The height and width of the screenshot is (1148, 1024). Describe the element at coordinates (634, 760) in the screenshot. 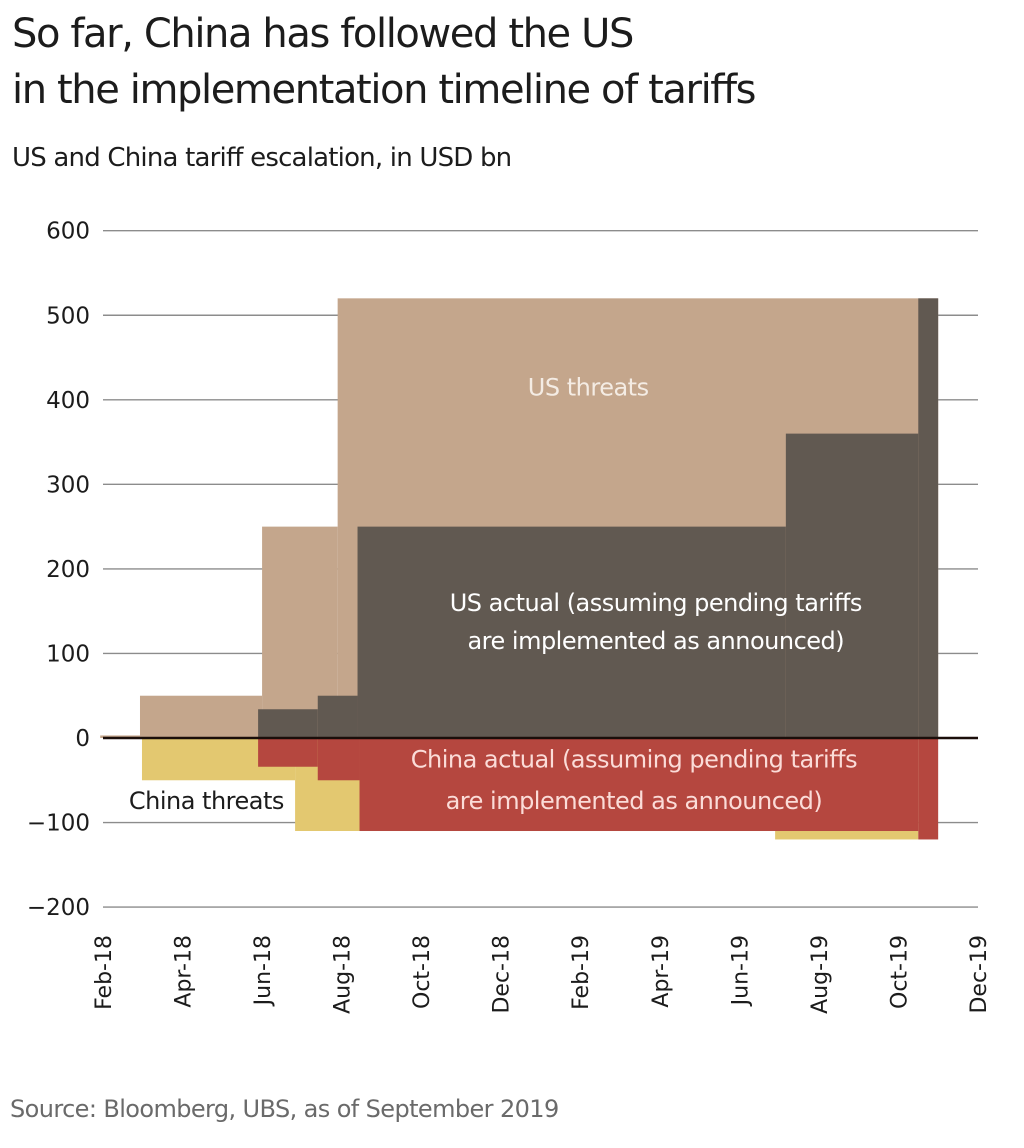

I see `annotation-label: China actual (assuming pending tariffs` at that location.